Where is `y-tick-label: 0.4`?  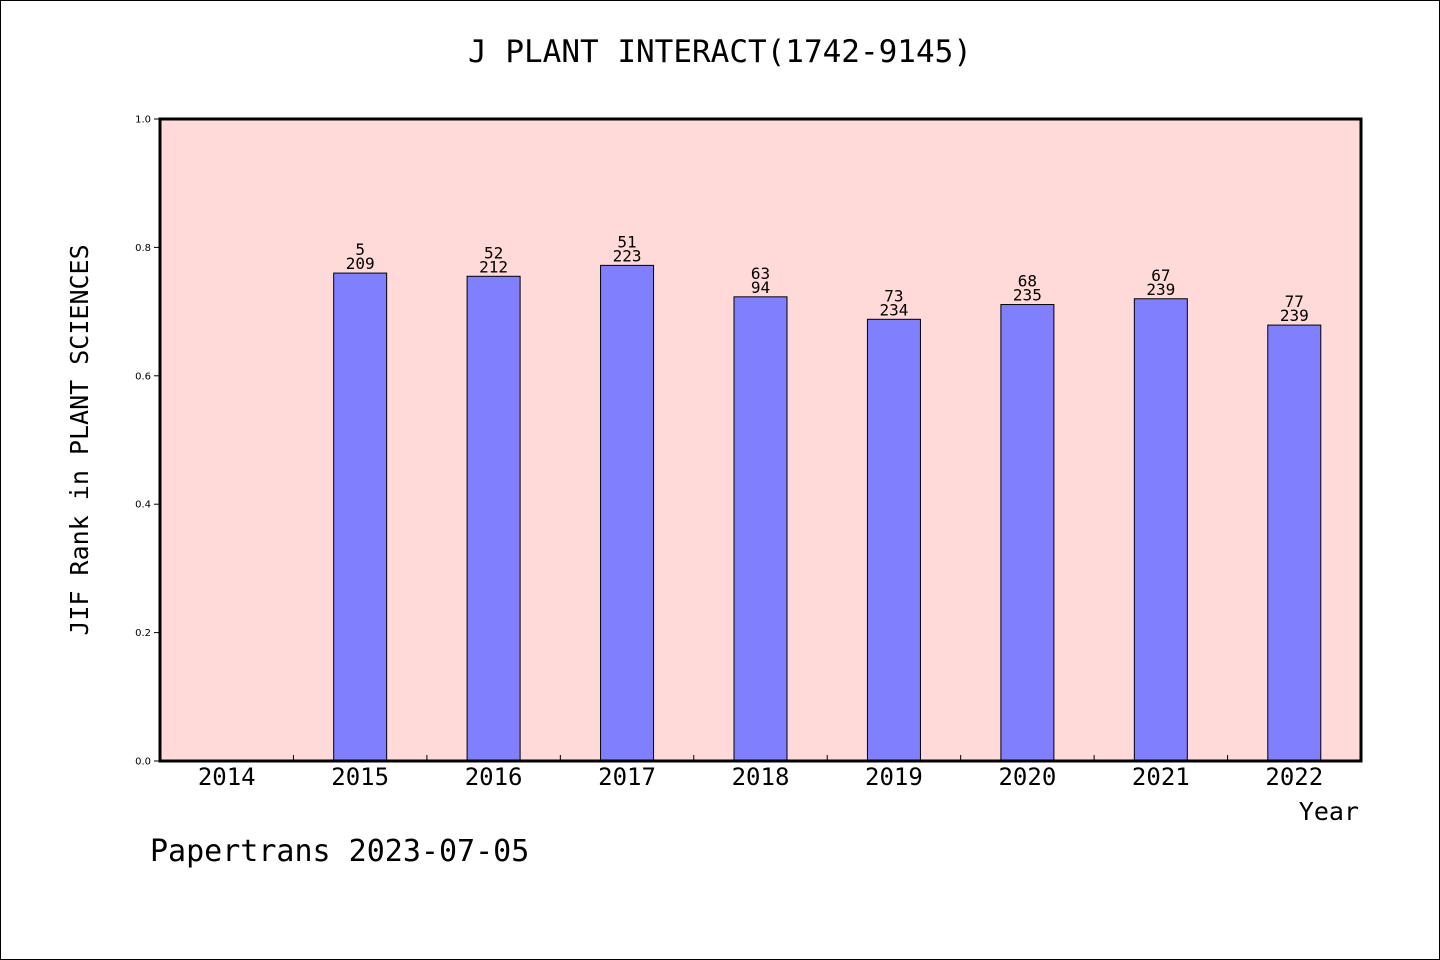
y-tick-label: 0.4 is located at coordinates (143, 505).